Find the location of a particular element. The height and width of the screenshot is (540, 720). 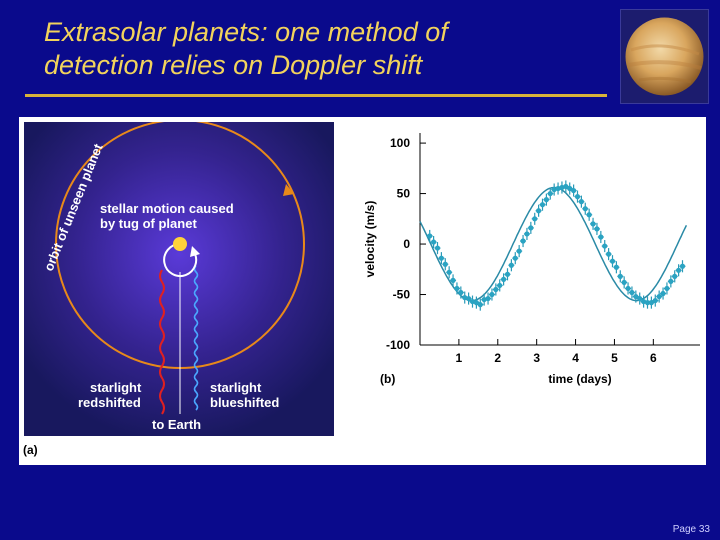

motion-label-line-1: stellar motion caused is located at coordinates (167, 208).